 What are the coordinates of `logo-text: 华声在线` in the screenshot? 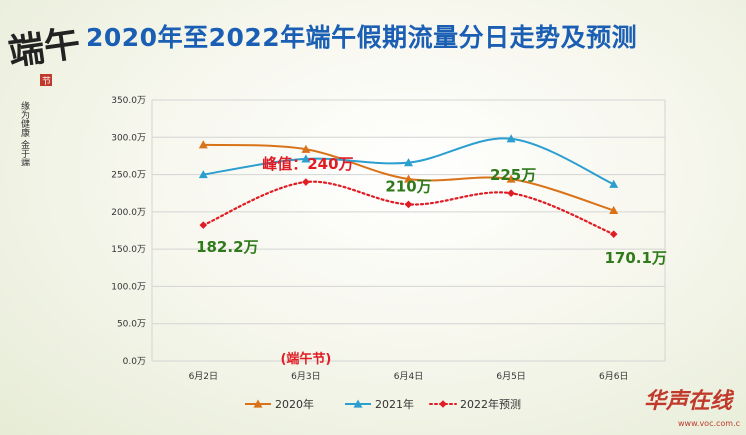 It's located at (689, 401).